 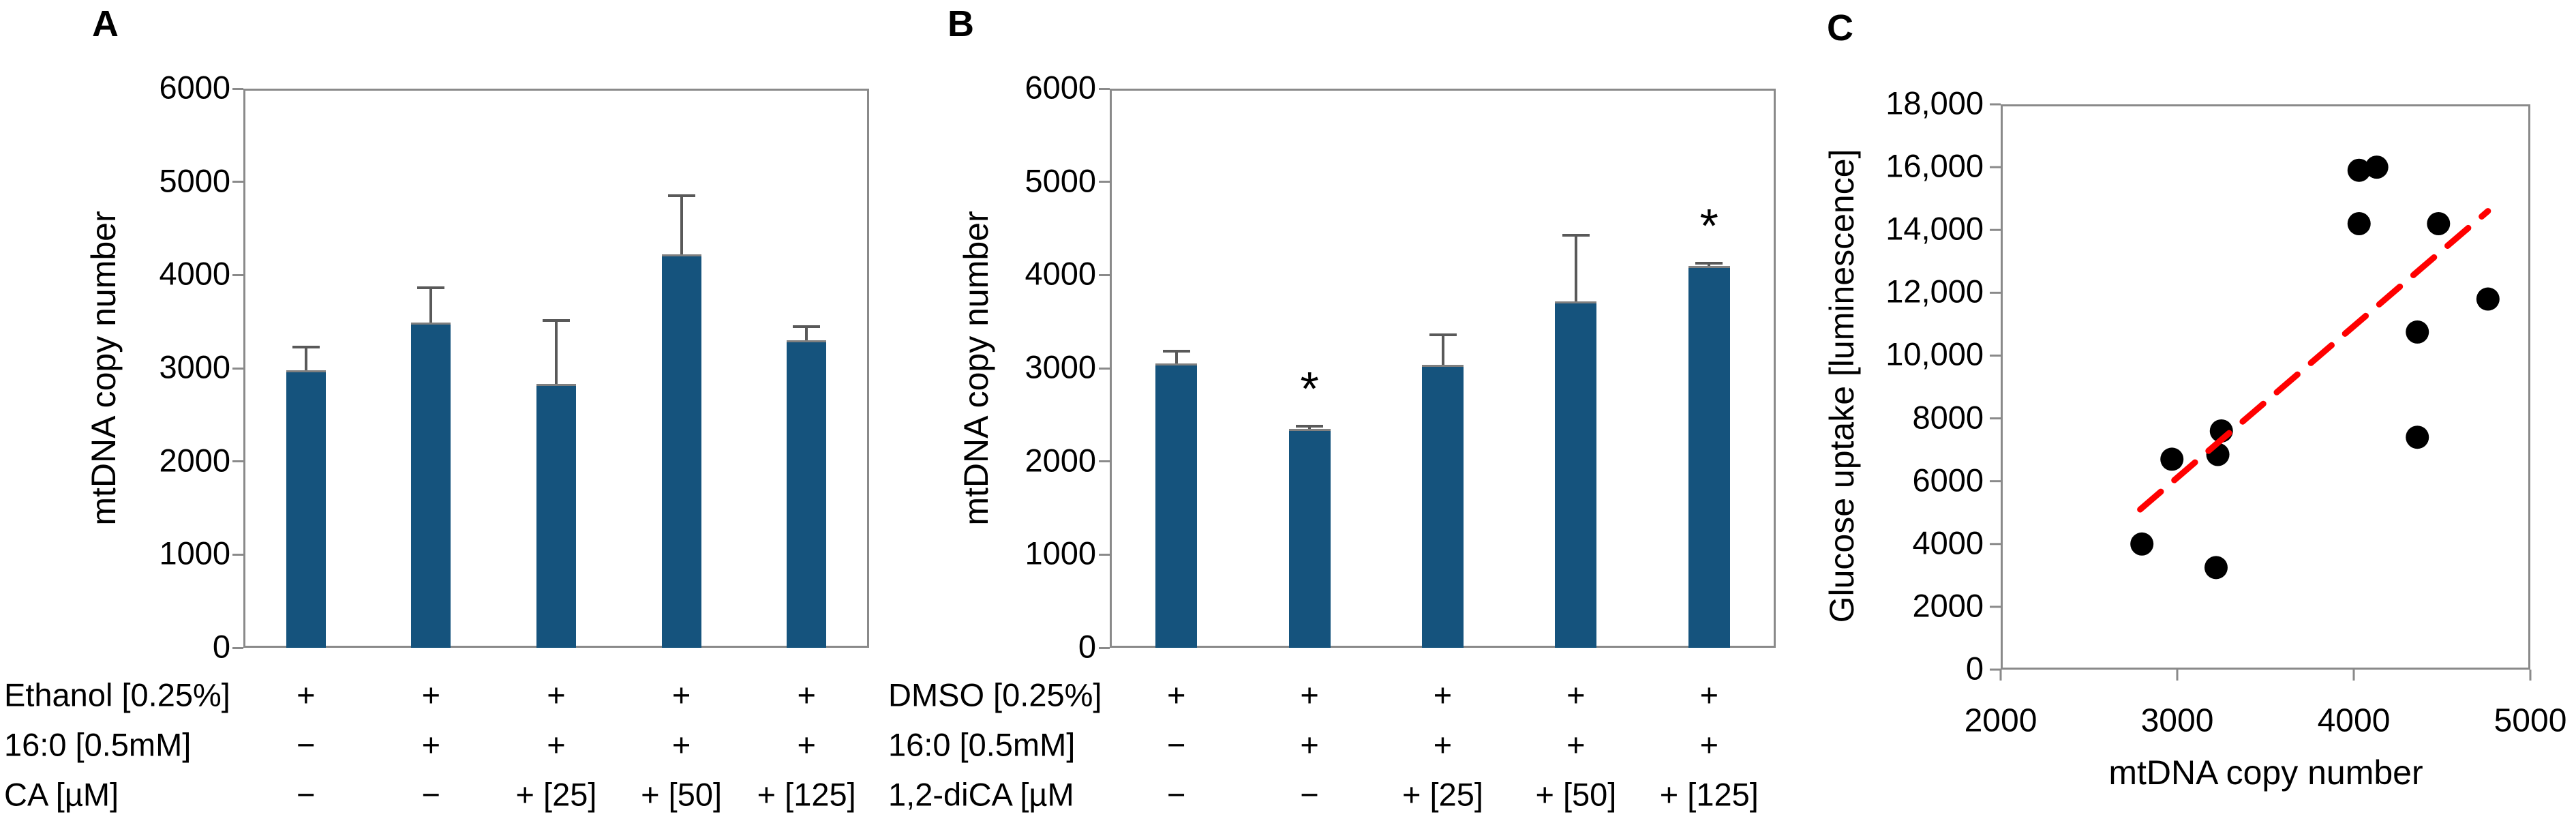 What do you see at coordinates (1935, 354) in the screenshot?
I see `y-axis-tick-label: 10,000` at bounding box center [1935, 354].